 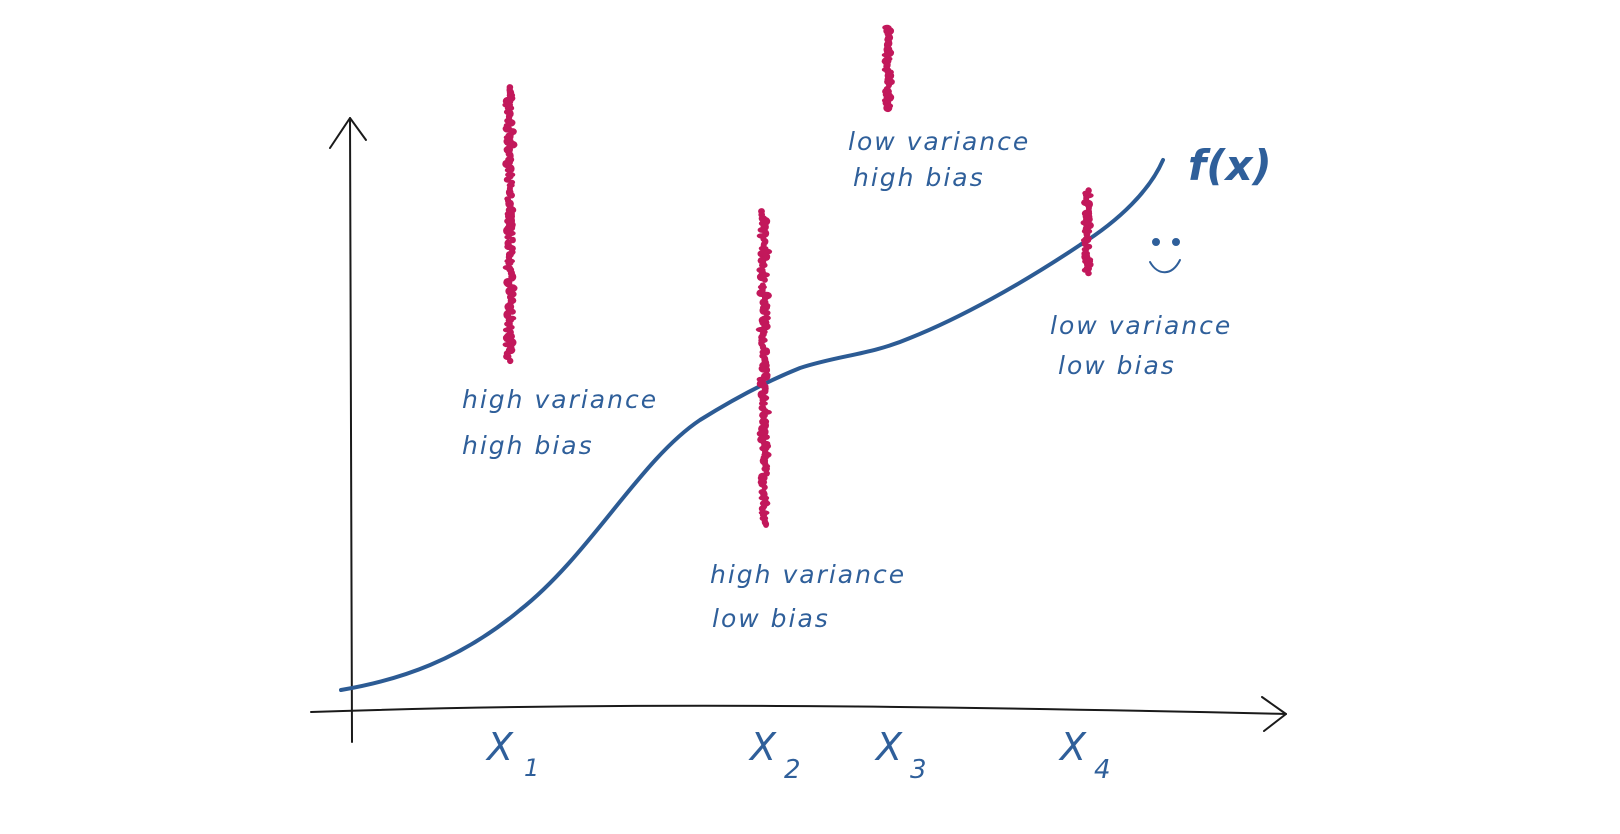 I want to click on annotation-x2: high variance low bias, so click(x=808, y=596).